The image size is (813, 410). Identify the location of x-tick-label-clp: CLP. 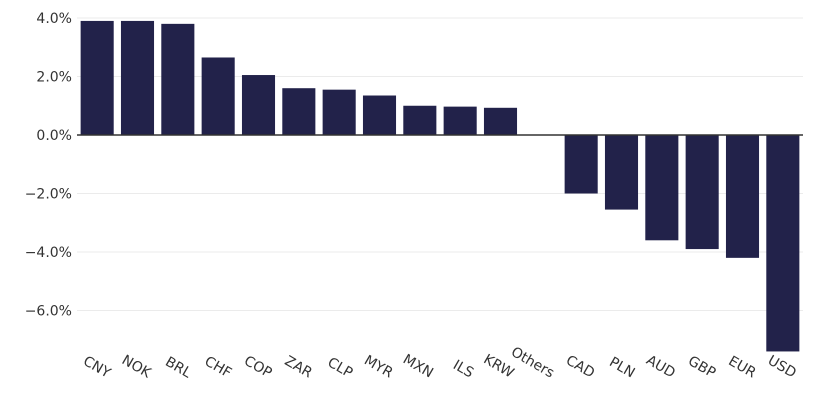
(340, 368).